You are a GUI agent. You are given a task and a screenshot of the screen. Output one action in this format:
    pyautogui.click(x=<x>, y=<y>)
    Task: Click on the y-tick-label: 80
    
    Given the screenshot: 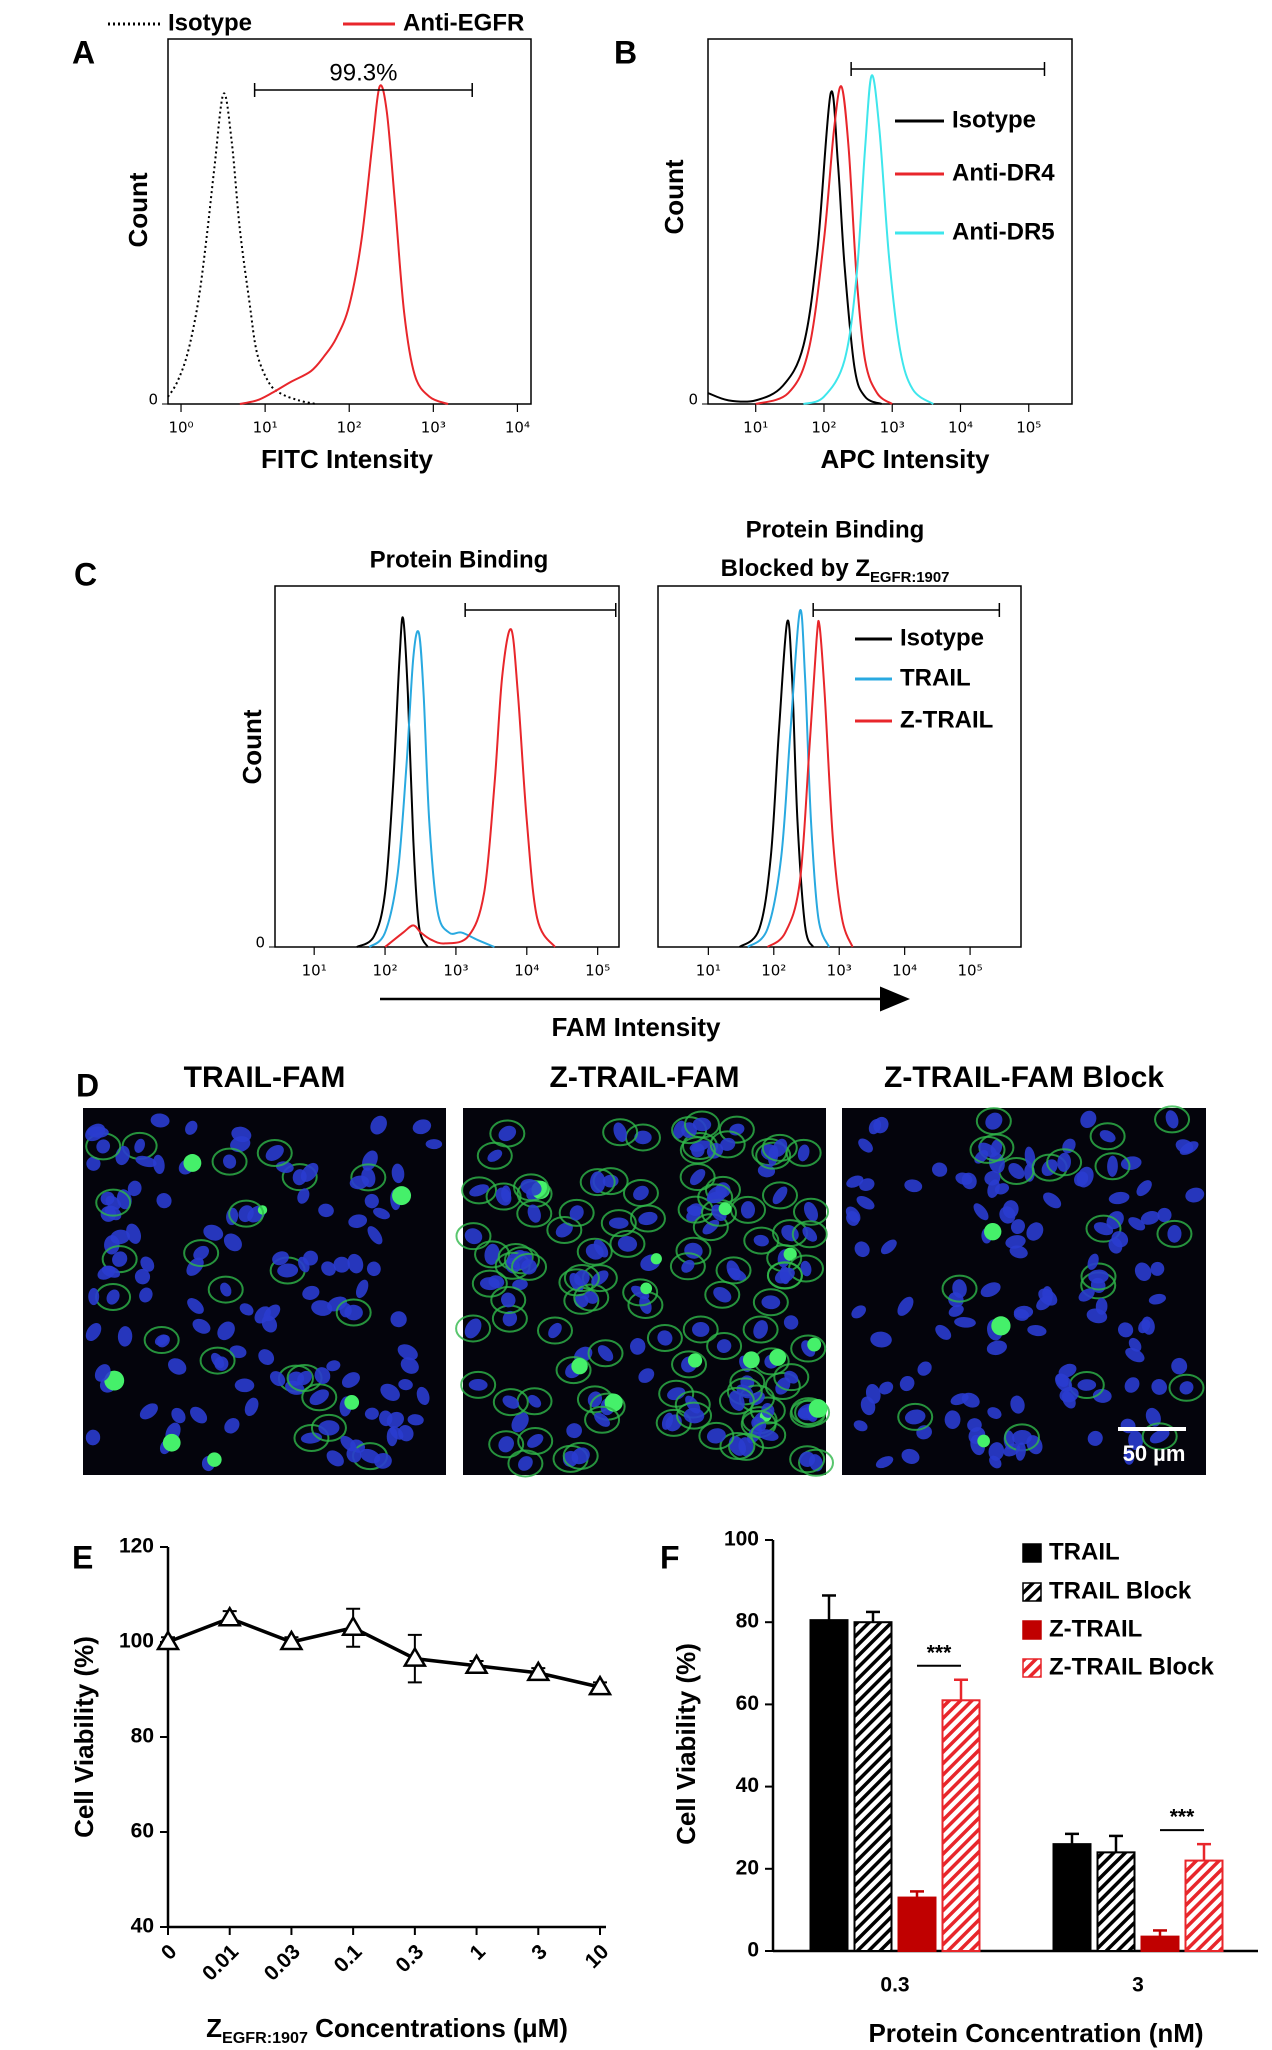 What is the action you would take?
    pyautogui.click(x=747, y=1621)
    